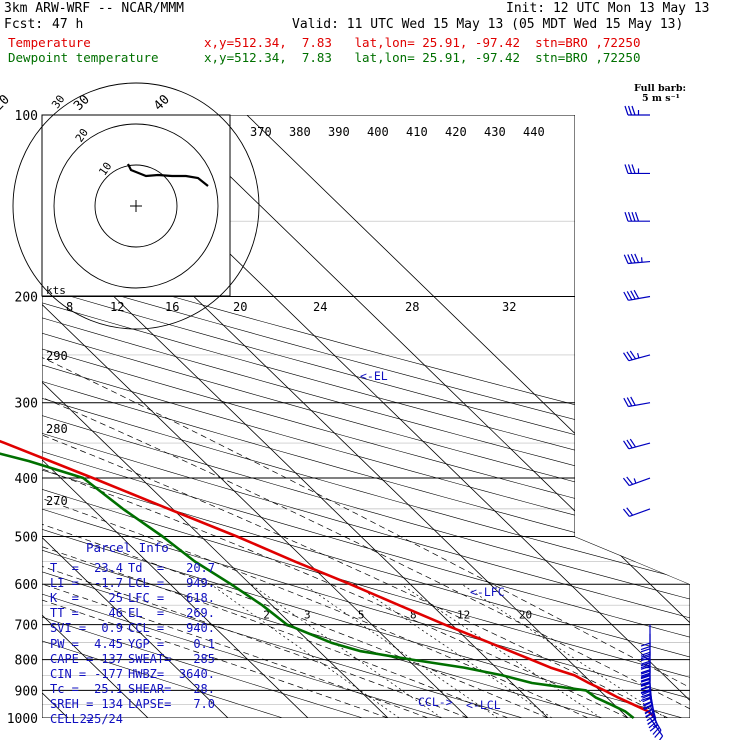  What do you see at coordinates (64, 643) in the screenshot?
I see `parcel-cell-5-0: PW =` at bounding box center [64, 643].